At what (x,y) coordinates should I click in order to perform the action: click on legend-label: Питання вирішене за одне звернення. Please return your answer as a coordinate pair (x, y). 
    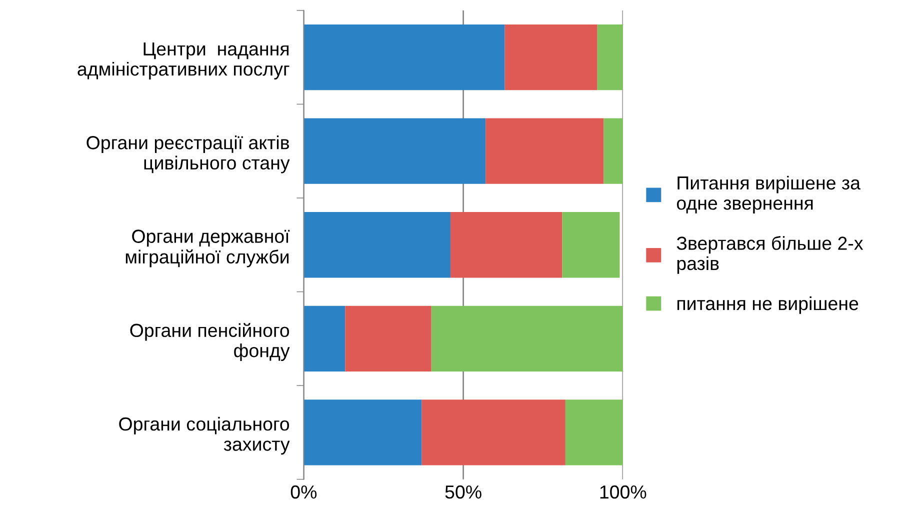
    Looking at the image, I should click on (768, 195).